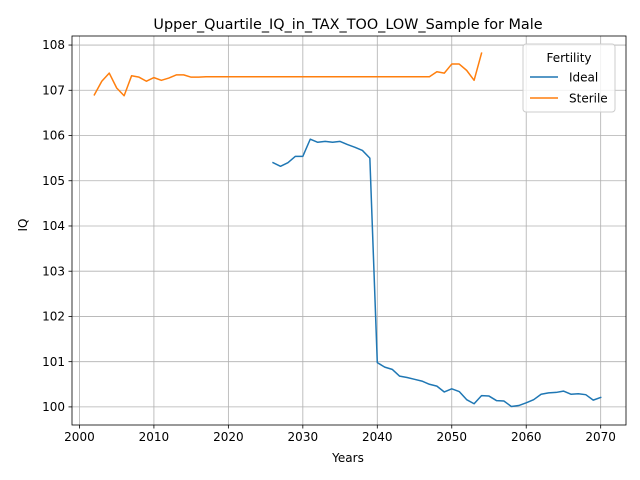  Describe the element at coordinates (526, 437) in the screenshot. I see `x-tick-label: 2060` at that location.